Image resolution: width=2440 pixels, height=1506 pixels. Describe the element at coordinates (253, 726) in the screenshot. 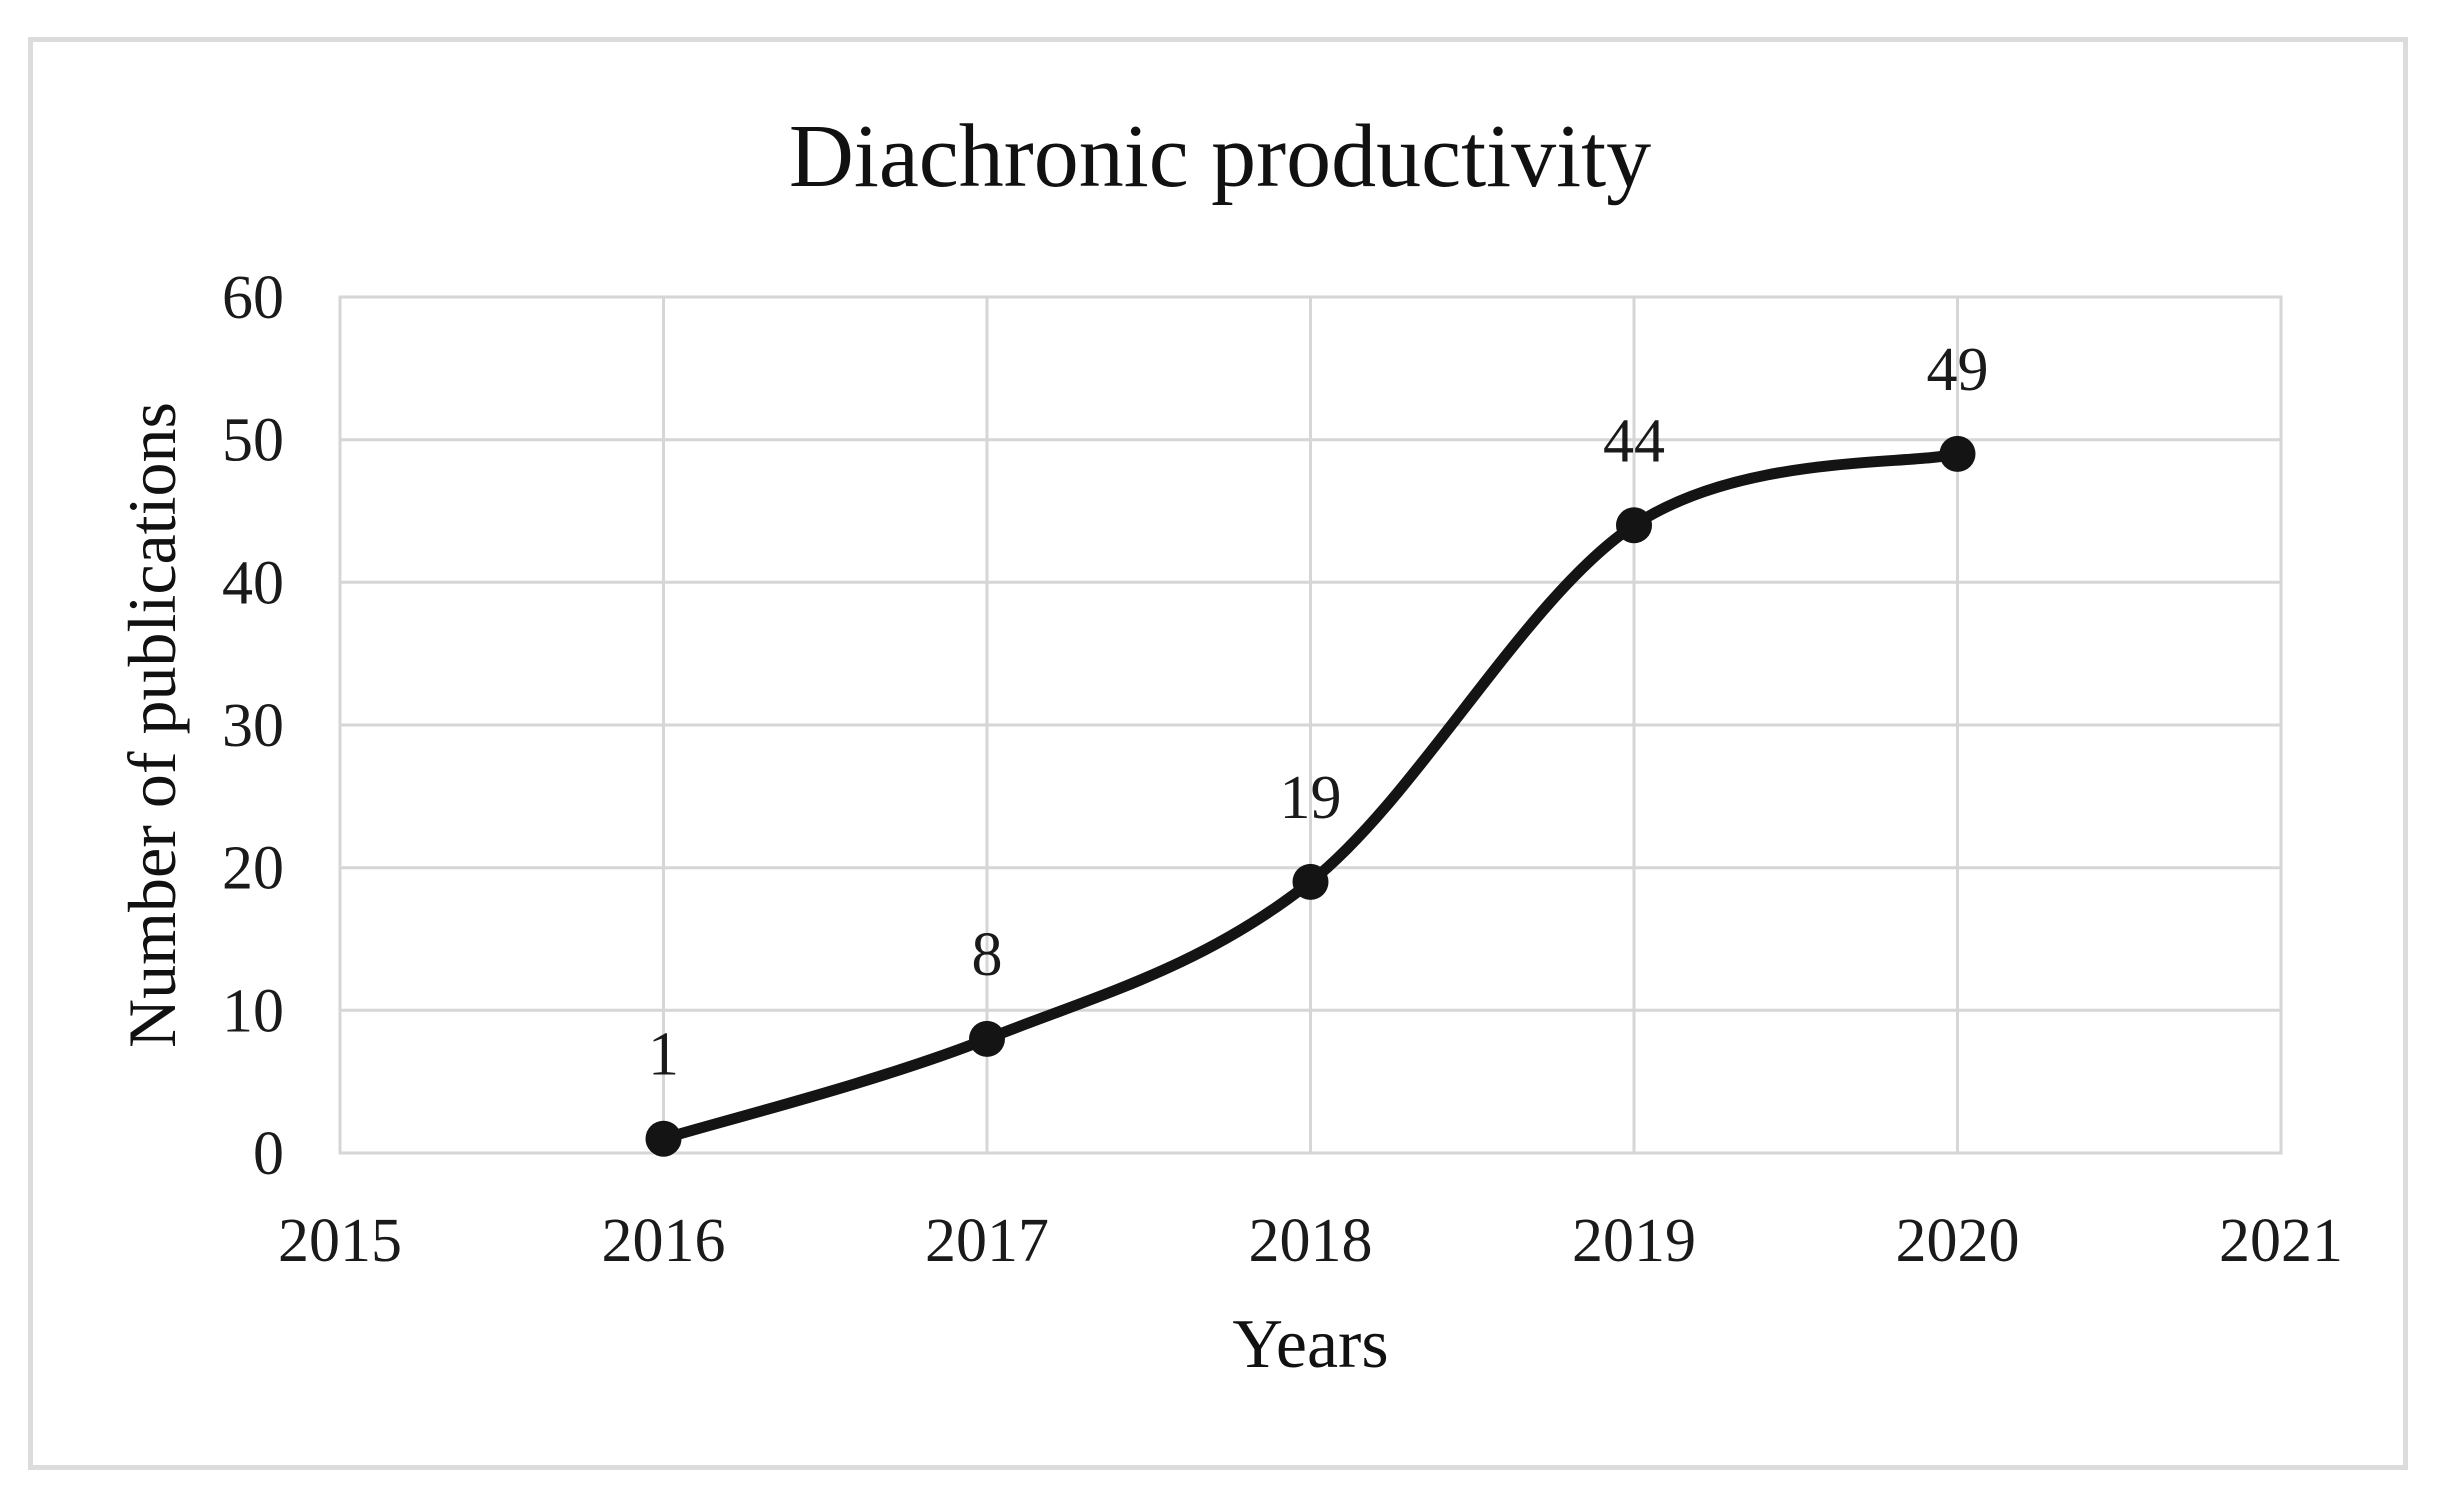

I see `y-tick-label: 30` at that location.